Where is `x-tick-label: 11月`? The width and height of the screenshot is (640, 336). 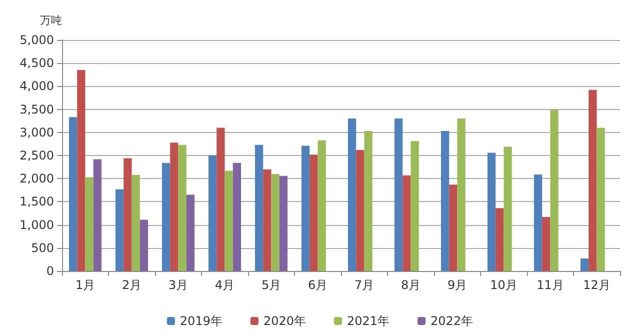
x-tick-label: 11月 is located at coordinates (550, 285).